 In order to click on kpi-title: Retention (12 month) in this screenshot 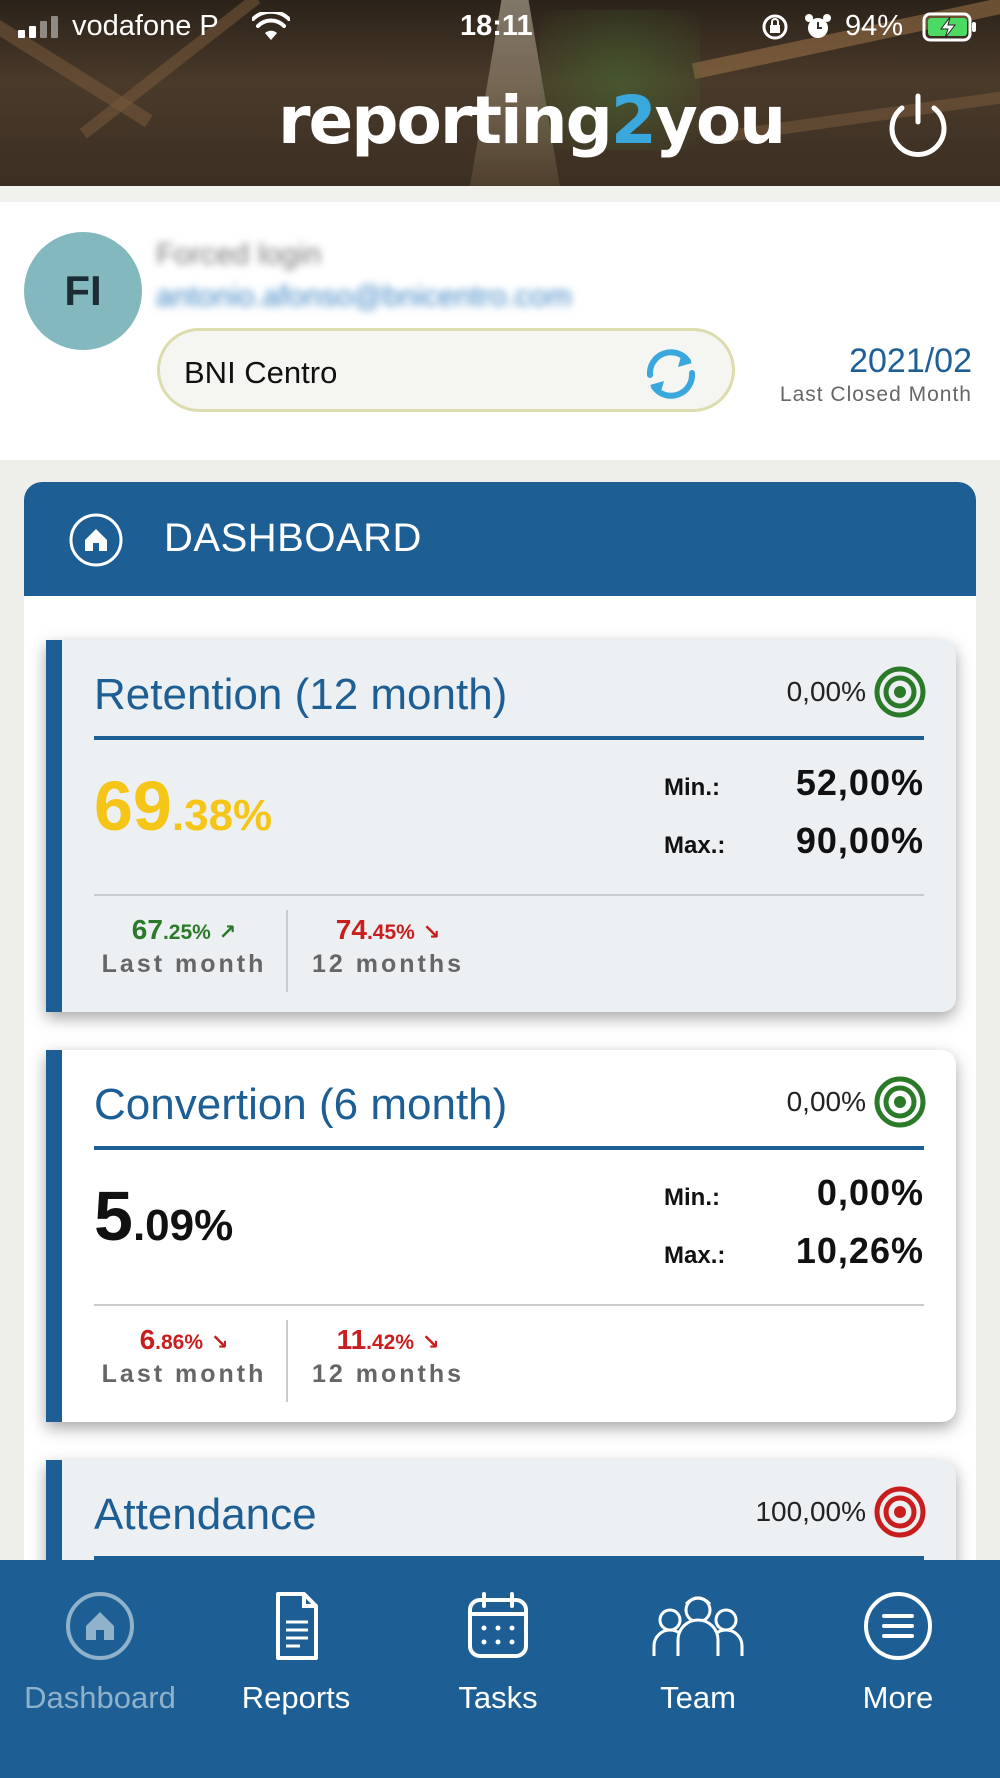, I will do `click(301, 694)`.